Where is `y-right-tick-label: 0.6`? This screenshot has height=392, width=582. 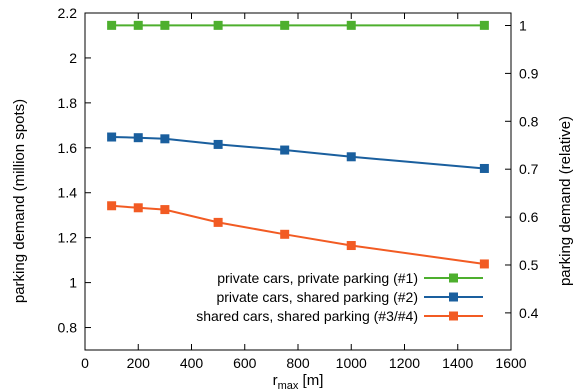 y-right-tick-label: 0.6 is located at coordinates (529, 217).